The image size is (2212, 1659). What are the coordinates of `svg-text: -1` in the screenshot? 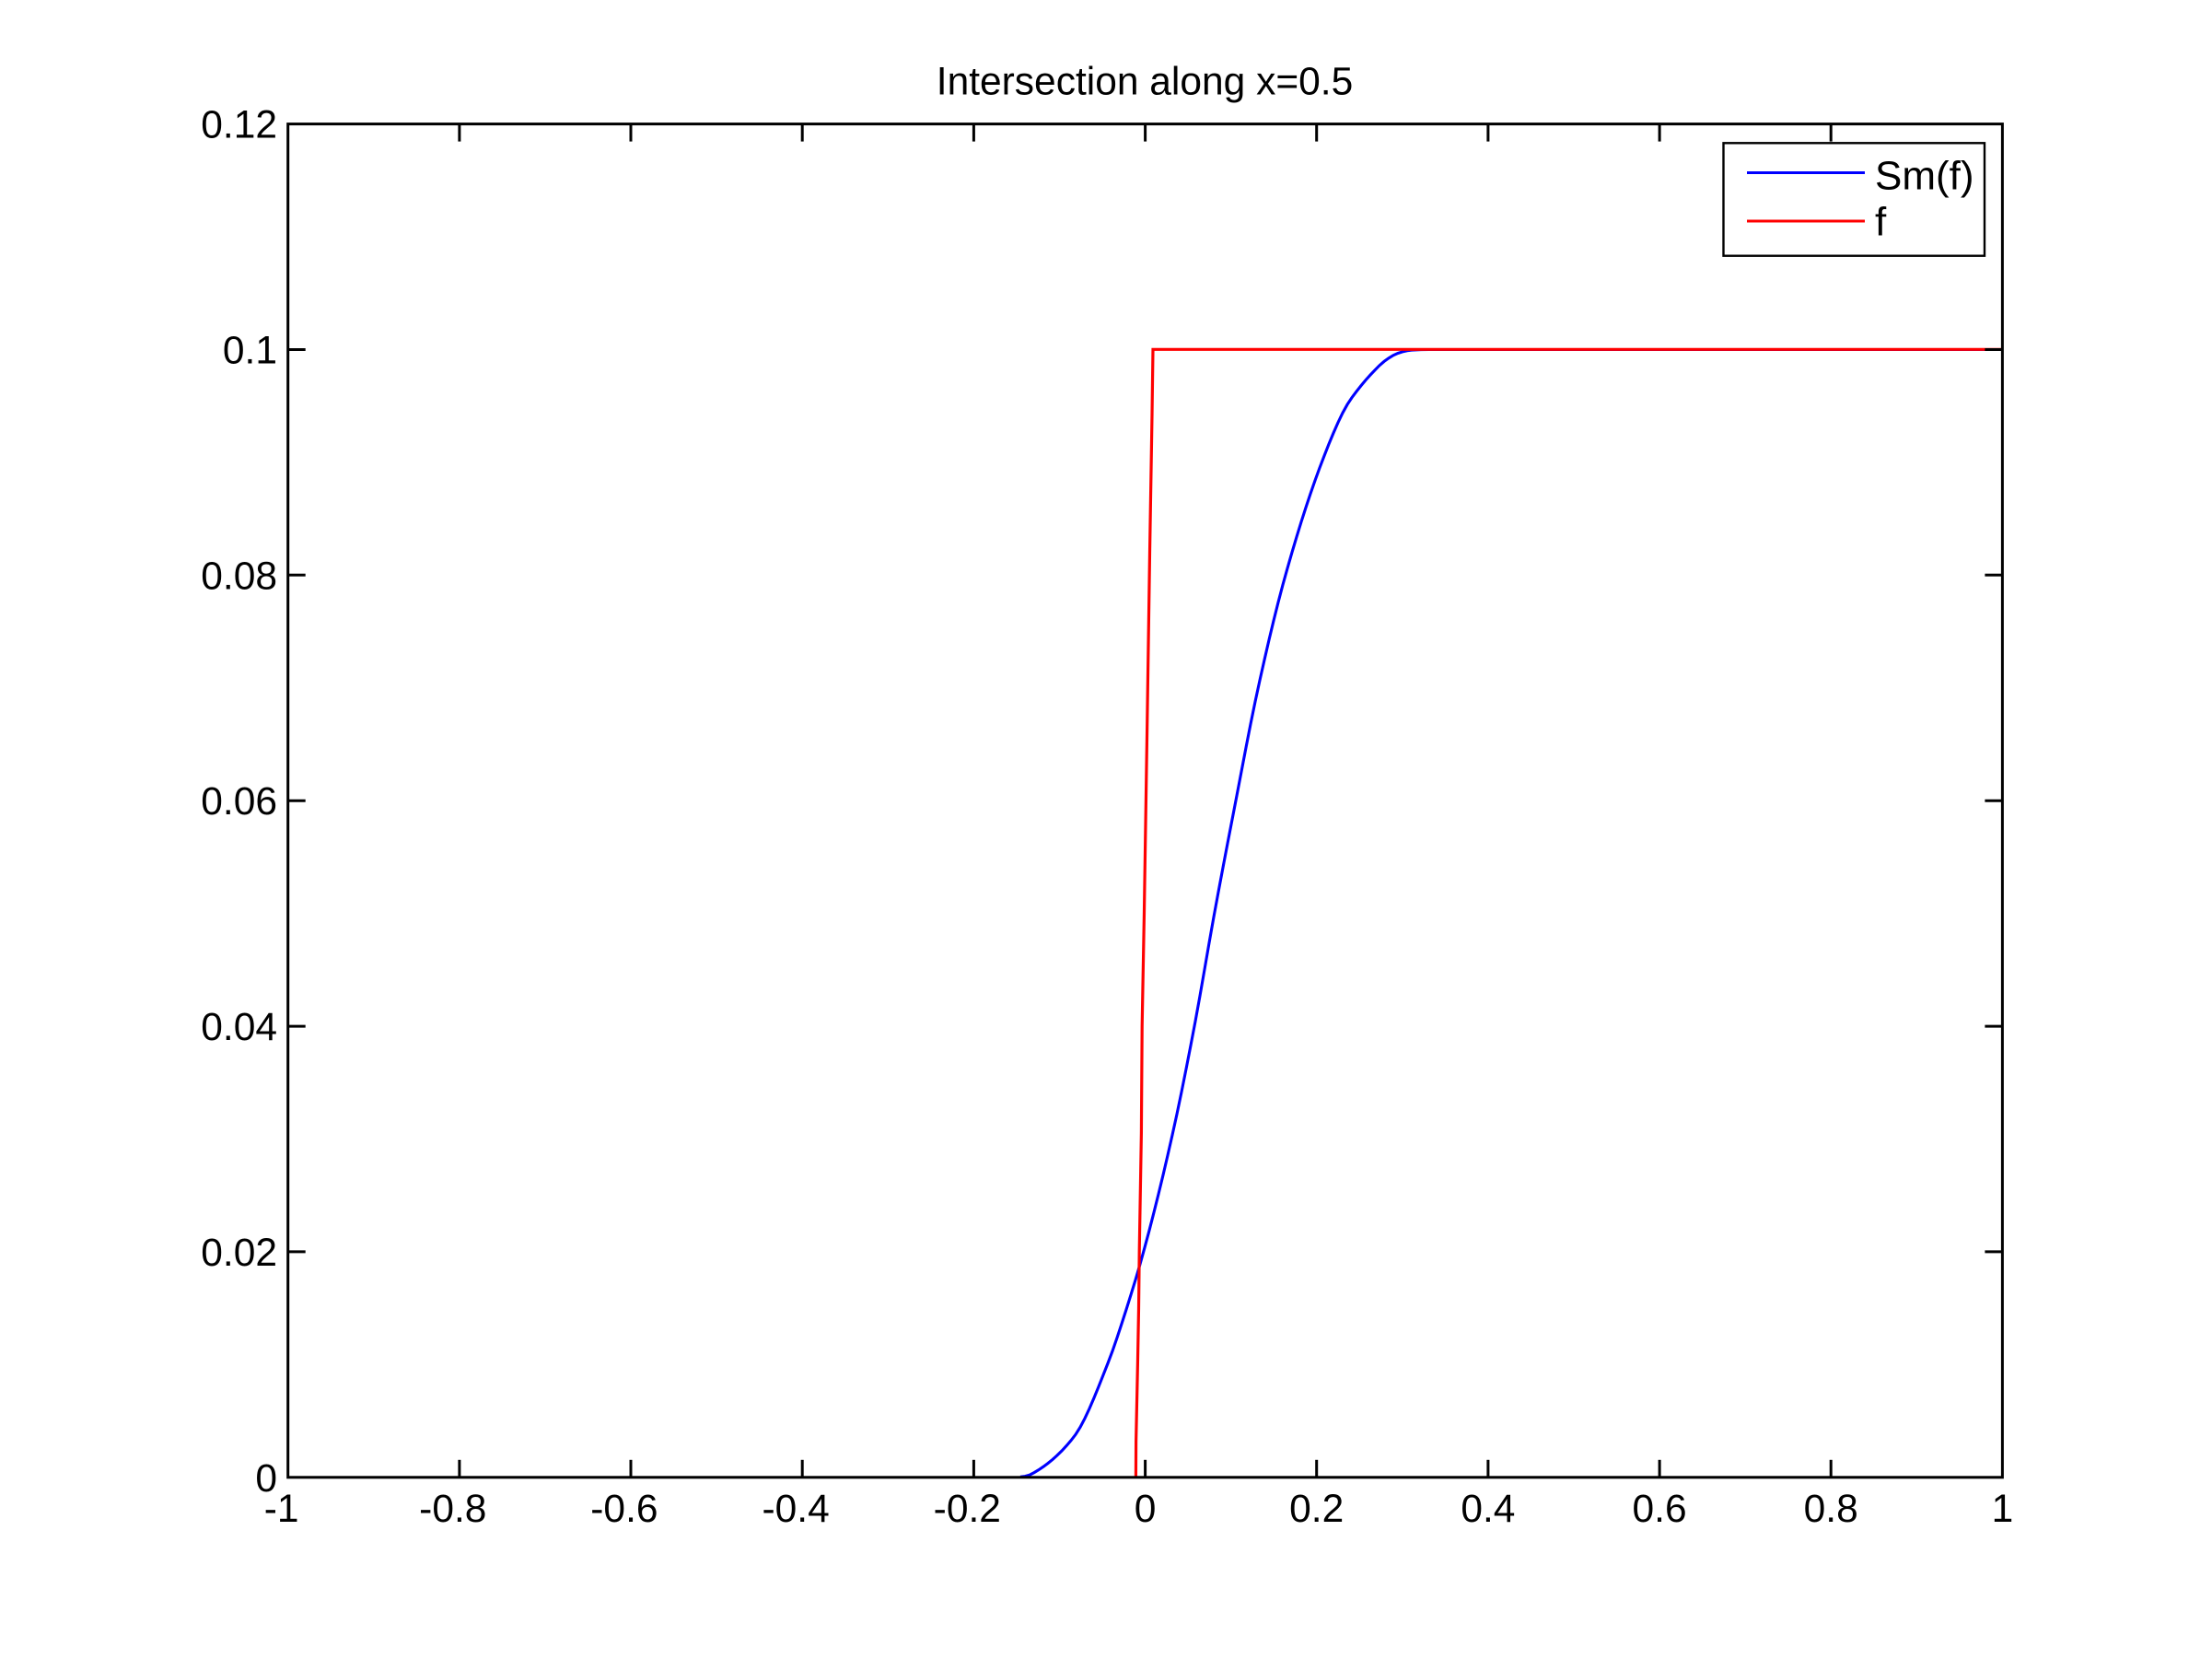 It's located at (281, 1509).